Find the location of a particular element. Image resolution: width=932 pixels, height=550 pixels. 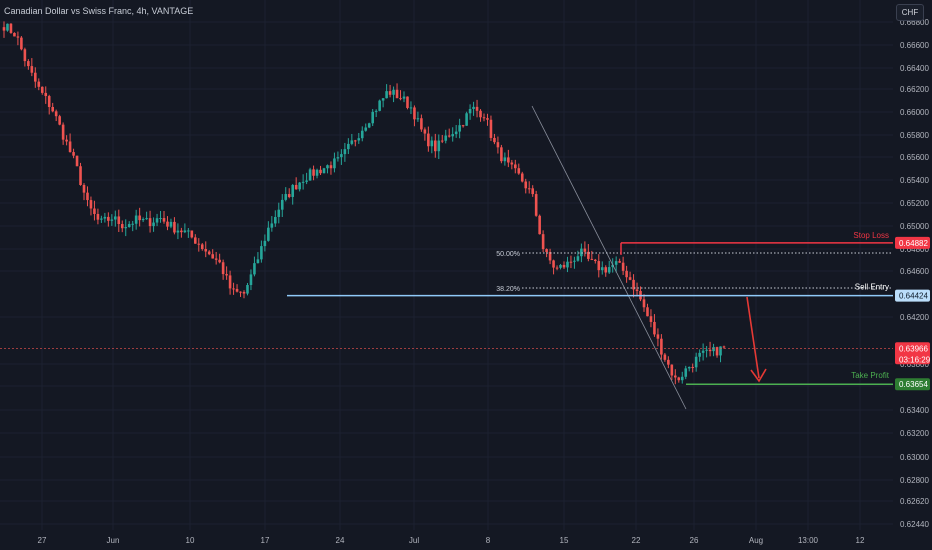

x-tick-label: Aug is located at coordinates (756, 540).